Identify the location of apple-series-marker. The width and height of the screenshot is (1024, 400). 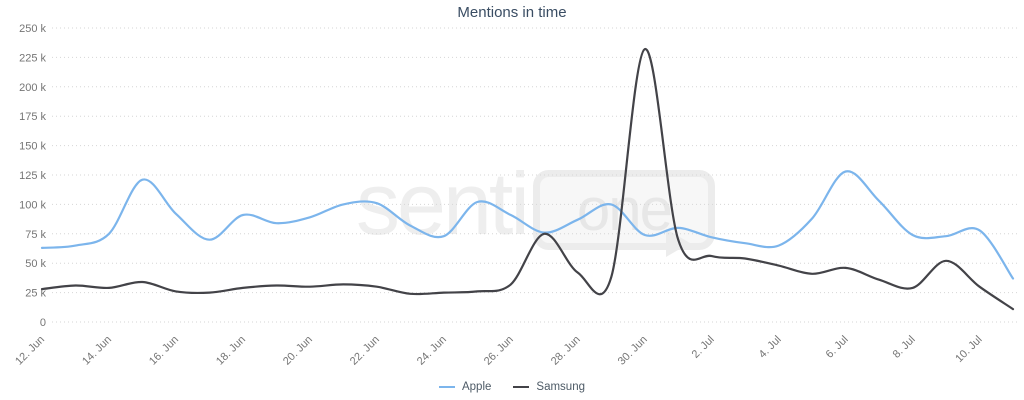
(446, 387).